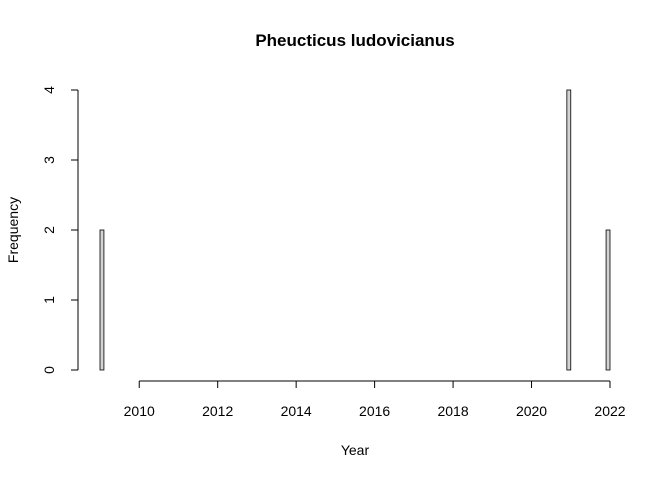 Image resolution: width=672 pixels, height=480 pixels. I want to click on x-tick-label: 2016, so click(374, 411).